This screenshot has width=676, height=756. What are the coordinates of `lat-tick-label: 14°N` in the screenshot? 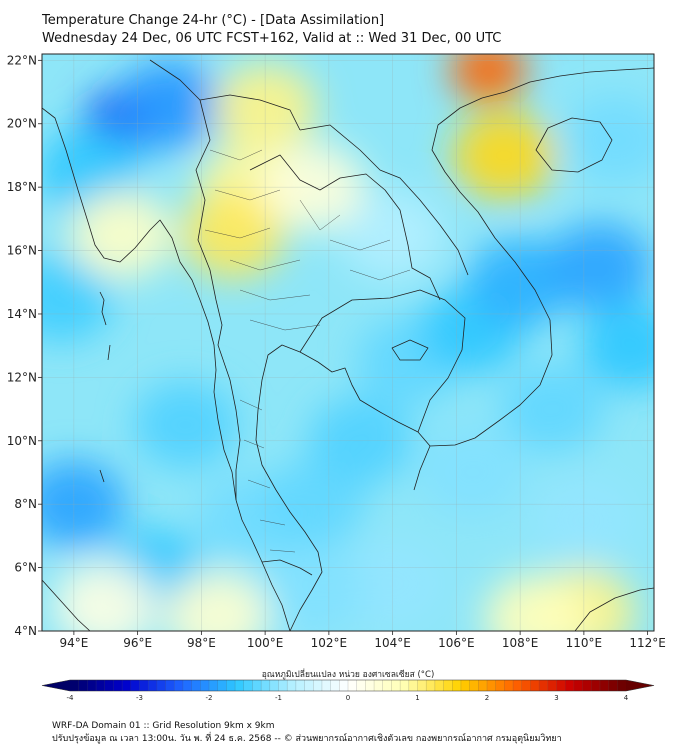 It's located at (22, 314).